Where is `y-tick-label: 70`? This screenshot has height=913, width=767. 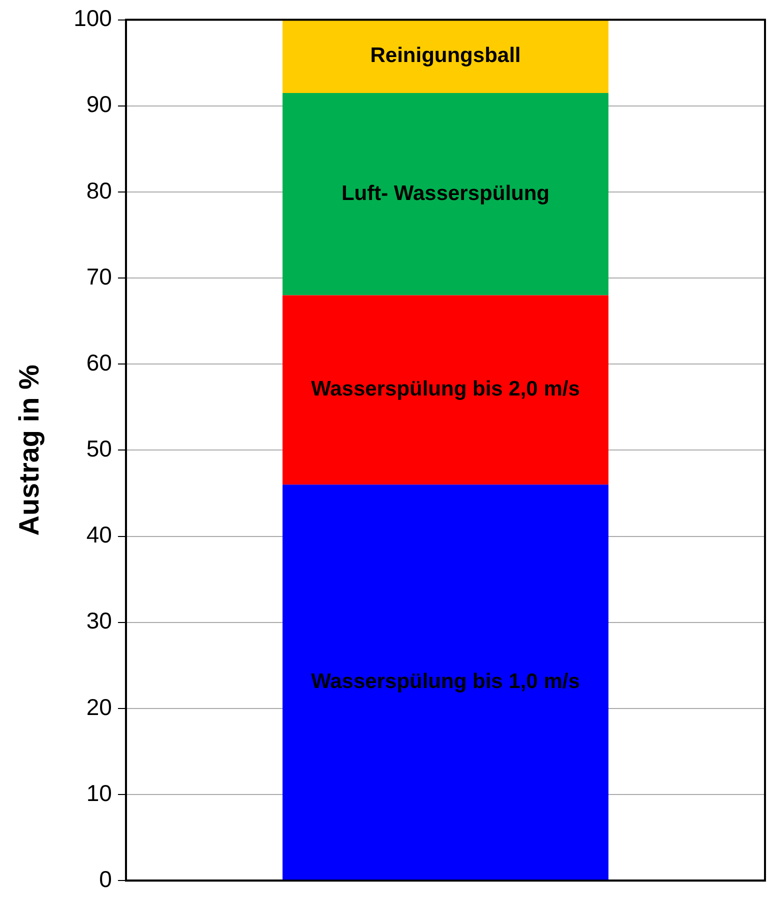
y-tick-label: 70 is located at coordinates (99, 276).